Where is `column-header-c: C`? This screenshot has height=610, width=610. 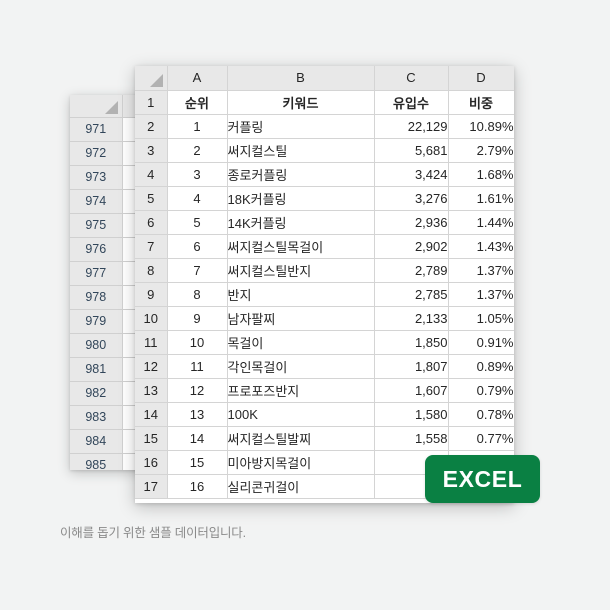 column-header-c: C is located at coordinates (411, 78).